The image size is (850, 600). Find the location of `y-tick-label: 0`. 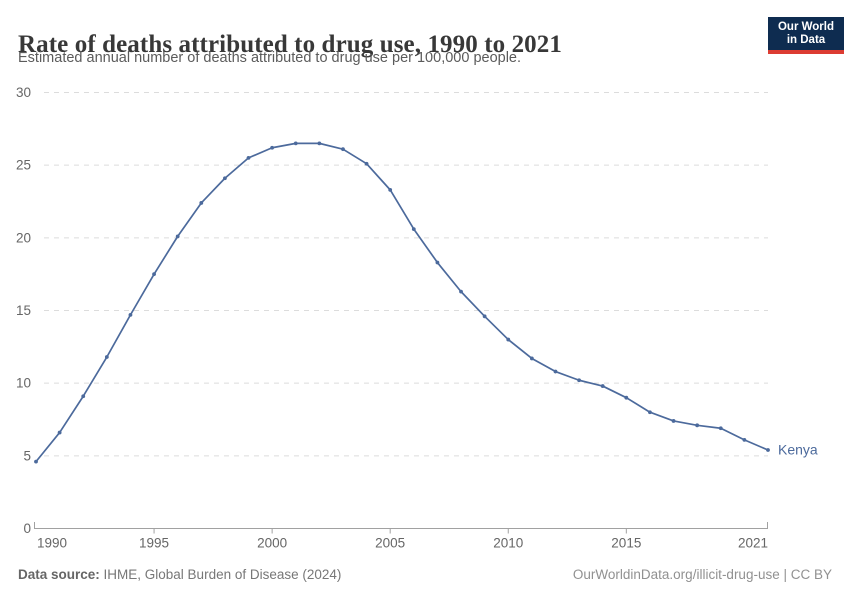

y-tick-label: 0 is located at coordinates (27, 528).